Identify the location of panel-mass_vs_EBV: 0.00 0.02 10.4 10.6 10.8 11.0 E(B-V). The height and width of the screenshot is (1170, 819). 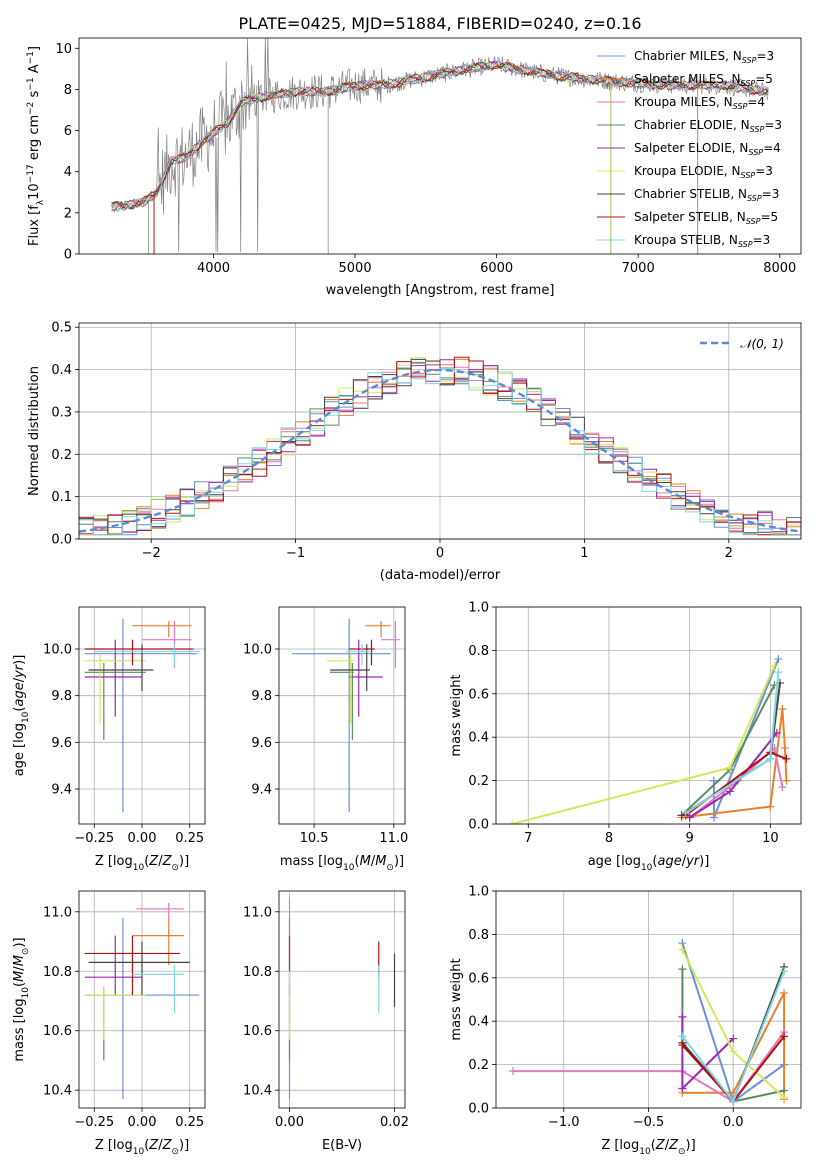
(326, 1021).